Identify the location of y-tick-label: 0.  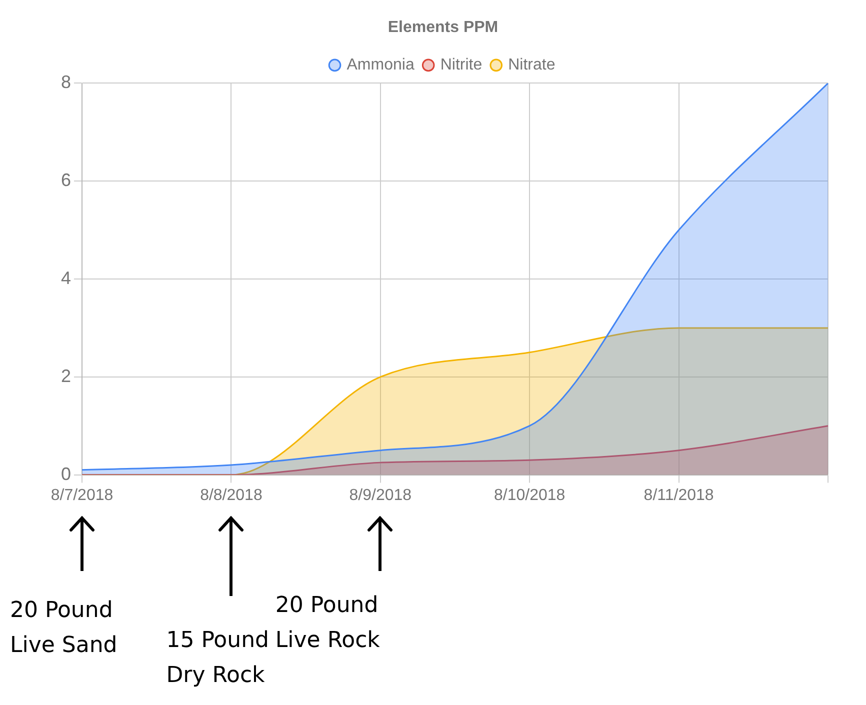
(66, 474).